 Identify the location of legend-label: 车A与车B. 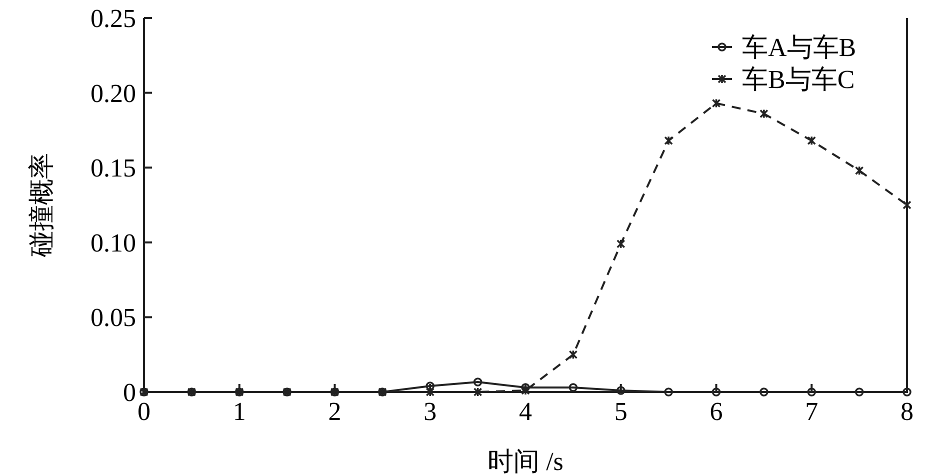
(799, 47).